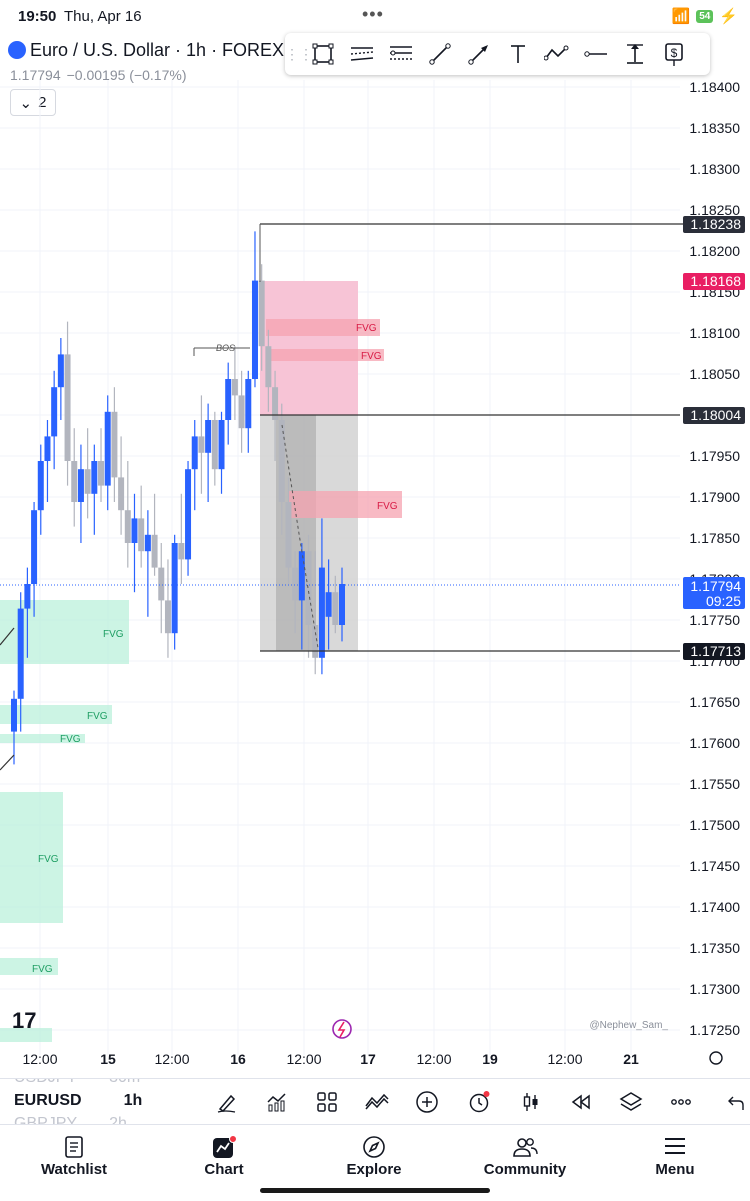 The height and width of the screenshot is (1201, 750). I want to click on time-axis-label: 15, so click(108, 1059).